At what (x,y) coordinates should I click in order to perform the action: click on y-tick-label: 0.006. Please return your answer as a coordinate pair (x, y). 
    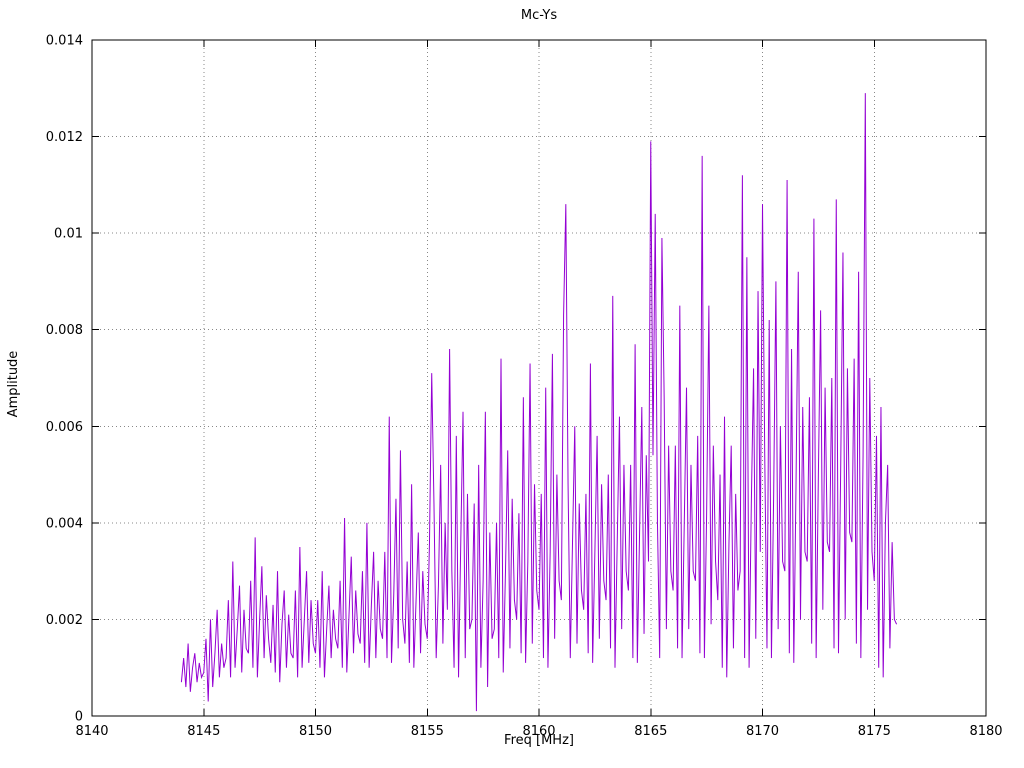
    Looking at the image, I should click on (64, 427).